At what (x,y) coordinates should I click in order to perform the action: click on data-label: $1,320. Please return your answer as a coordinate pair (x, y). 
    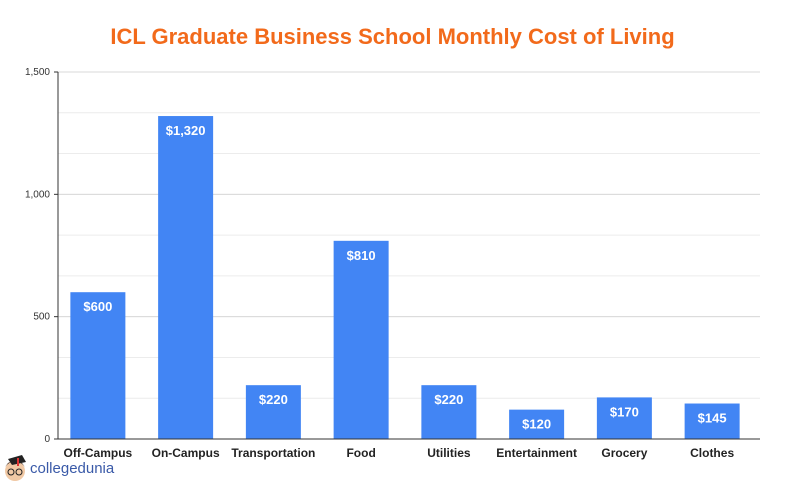
    Looking at the image, I should click on (186, 130).